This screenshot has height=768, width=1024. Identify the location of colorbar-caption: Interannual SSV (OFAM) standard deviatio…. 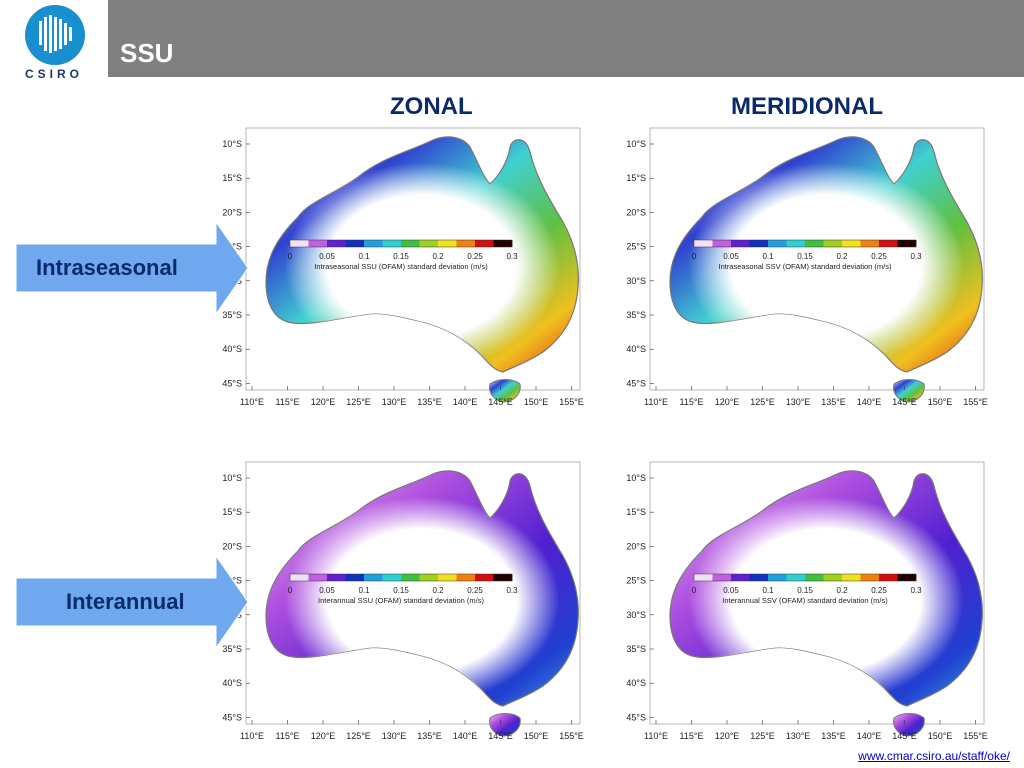
(805, 600).